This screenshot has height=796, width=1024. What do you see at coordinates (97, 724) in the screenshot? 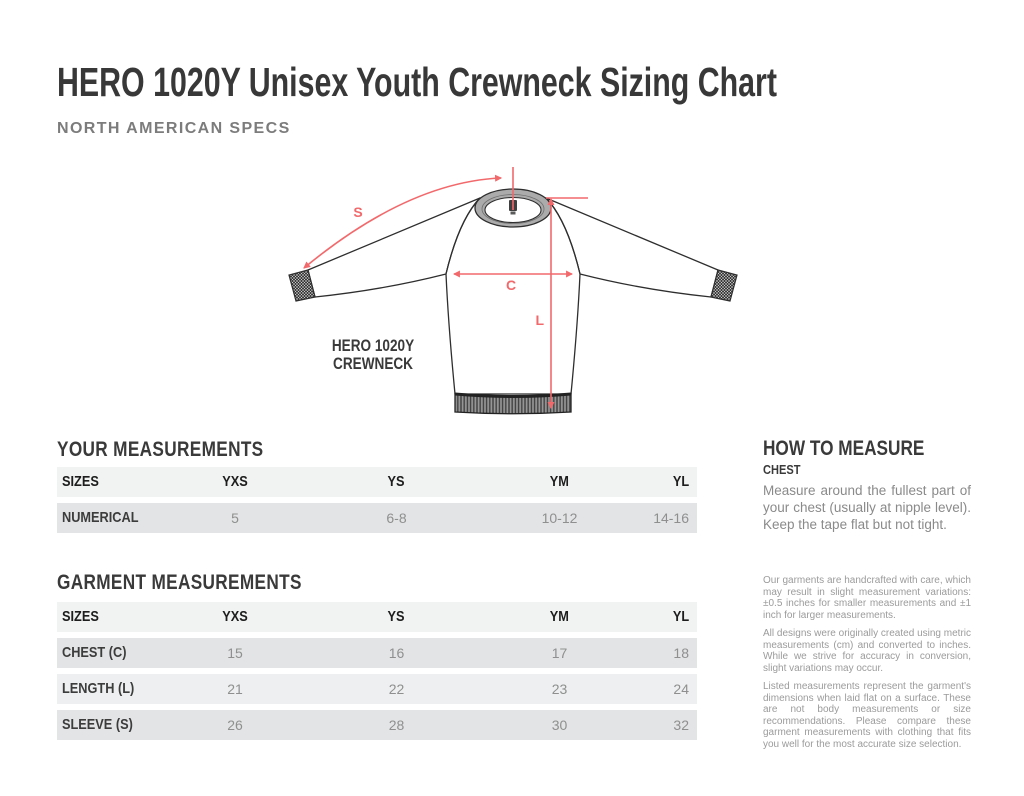
I see `row-label: SLEEVE (S)` at bounding box center [97, 724].